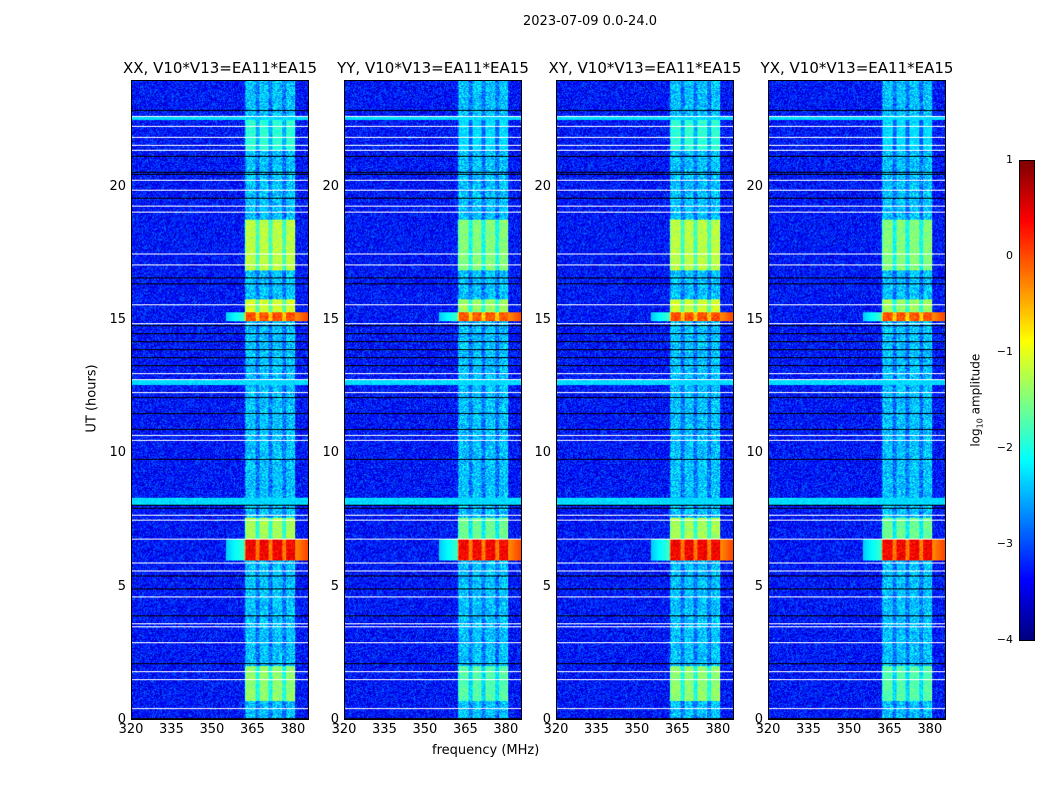 This screenshot has width=1050, height=800. Describe the element at coordinates (975, 386) in the screenshot. I see `colorbar-label-rest: amplitude` at that location.